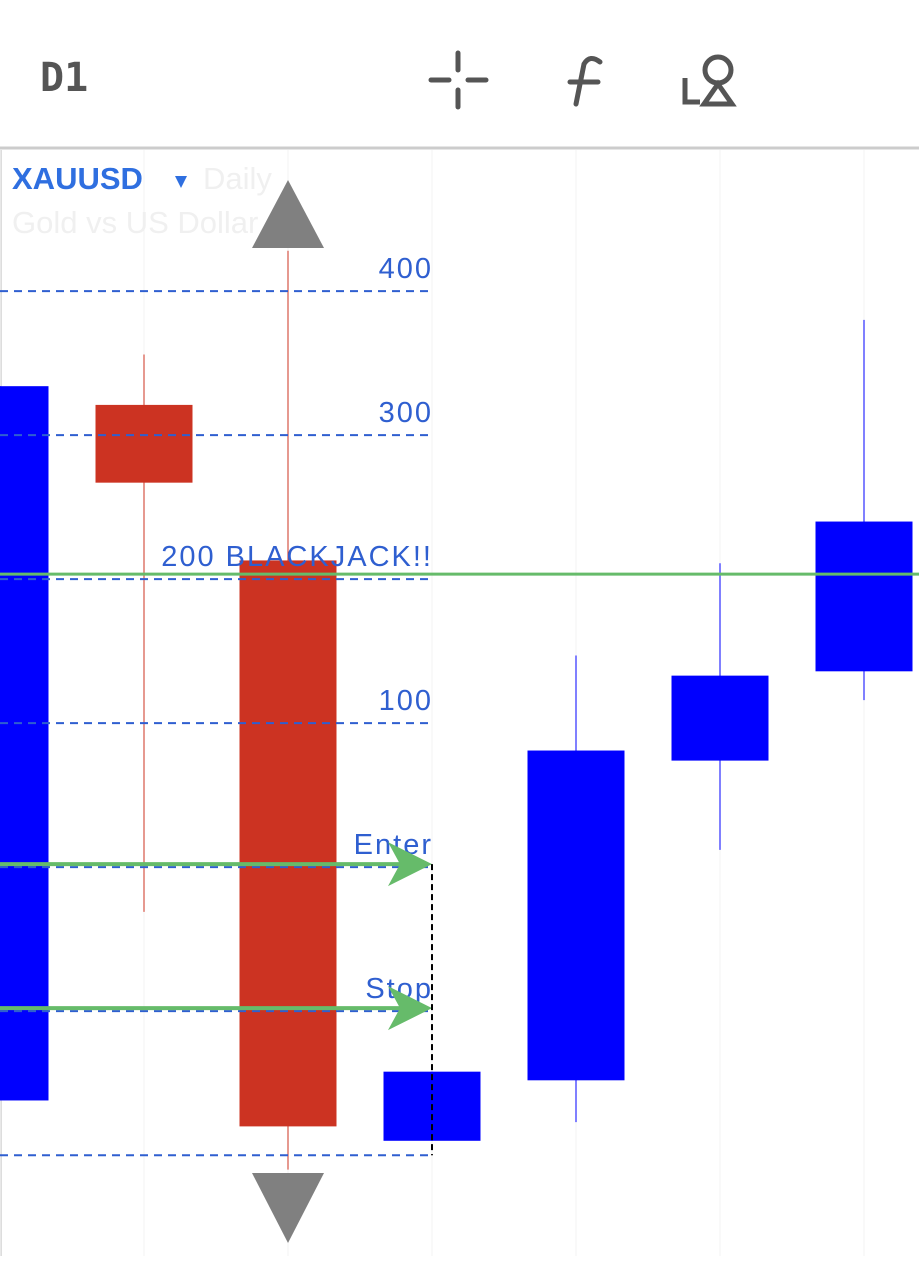 Image resolution: width=919 pixels, height=1261 pixels. Describe the element at coordinates (406, 701) in the screenshot. I see `level-label: 100` at that location.